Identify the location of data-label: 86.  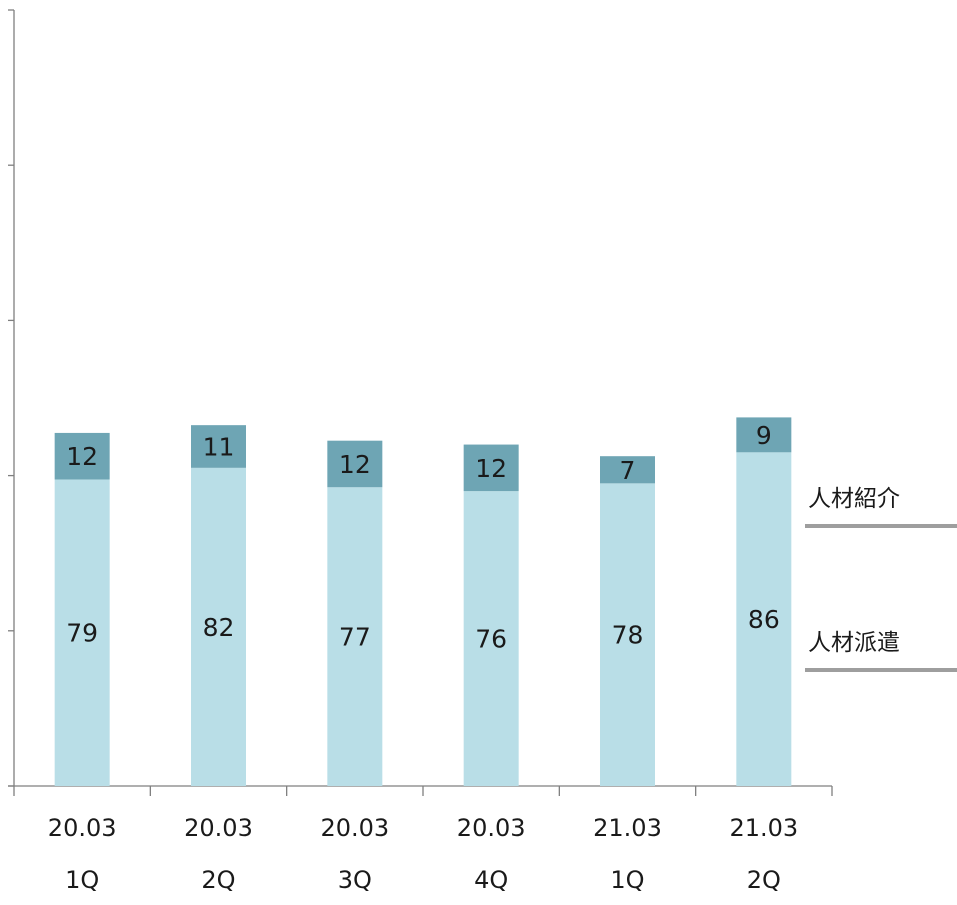
(764, 619).